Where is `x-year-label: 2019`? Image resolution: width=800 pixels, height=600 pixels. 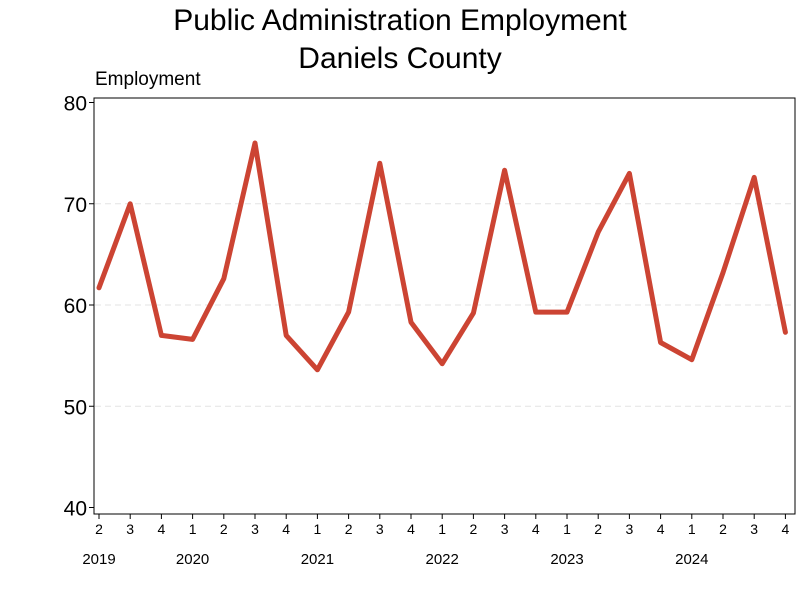
x-year-label: 2019 is located at coordinates (98, 559).